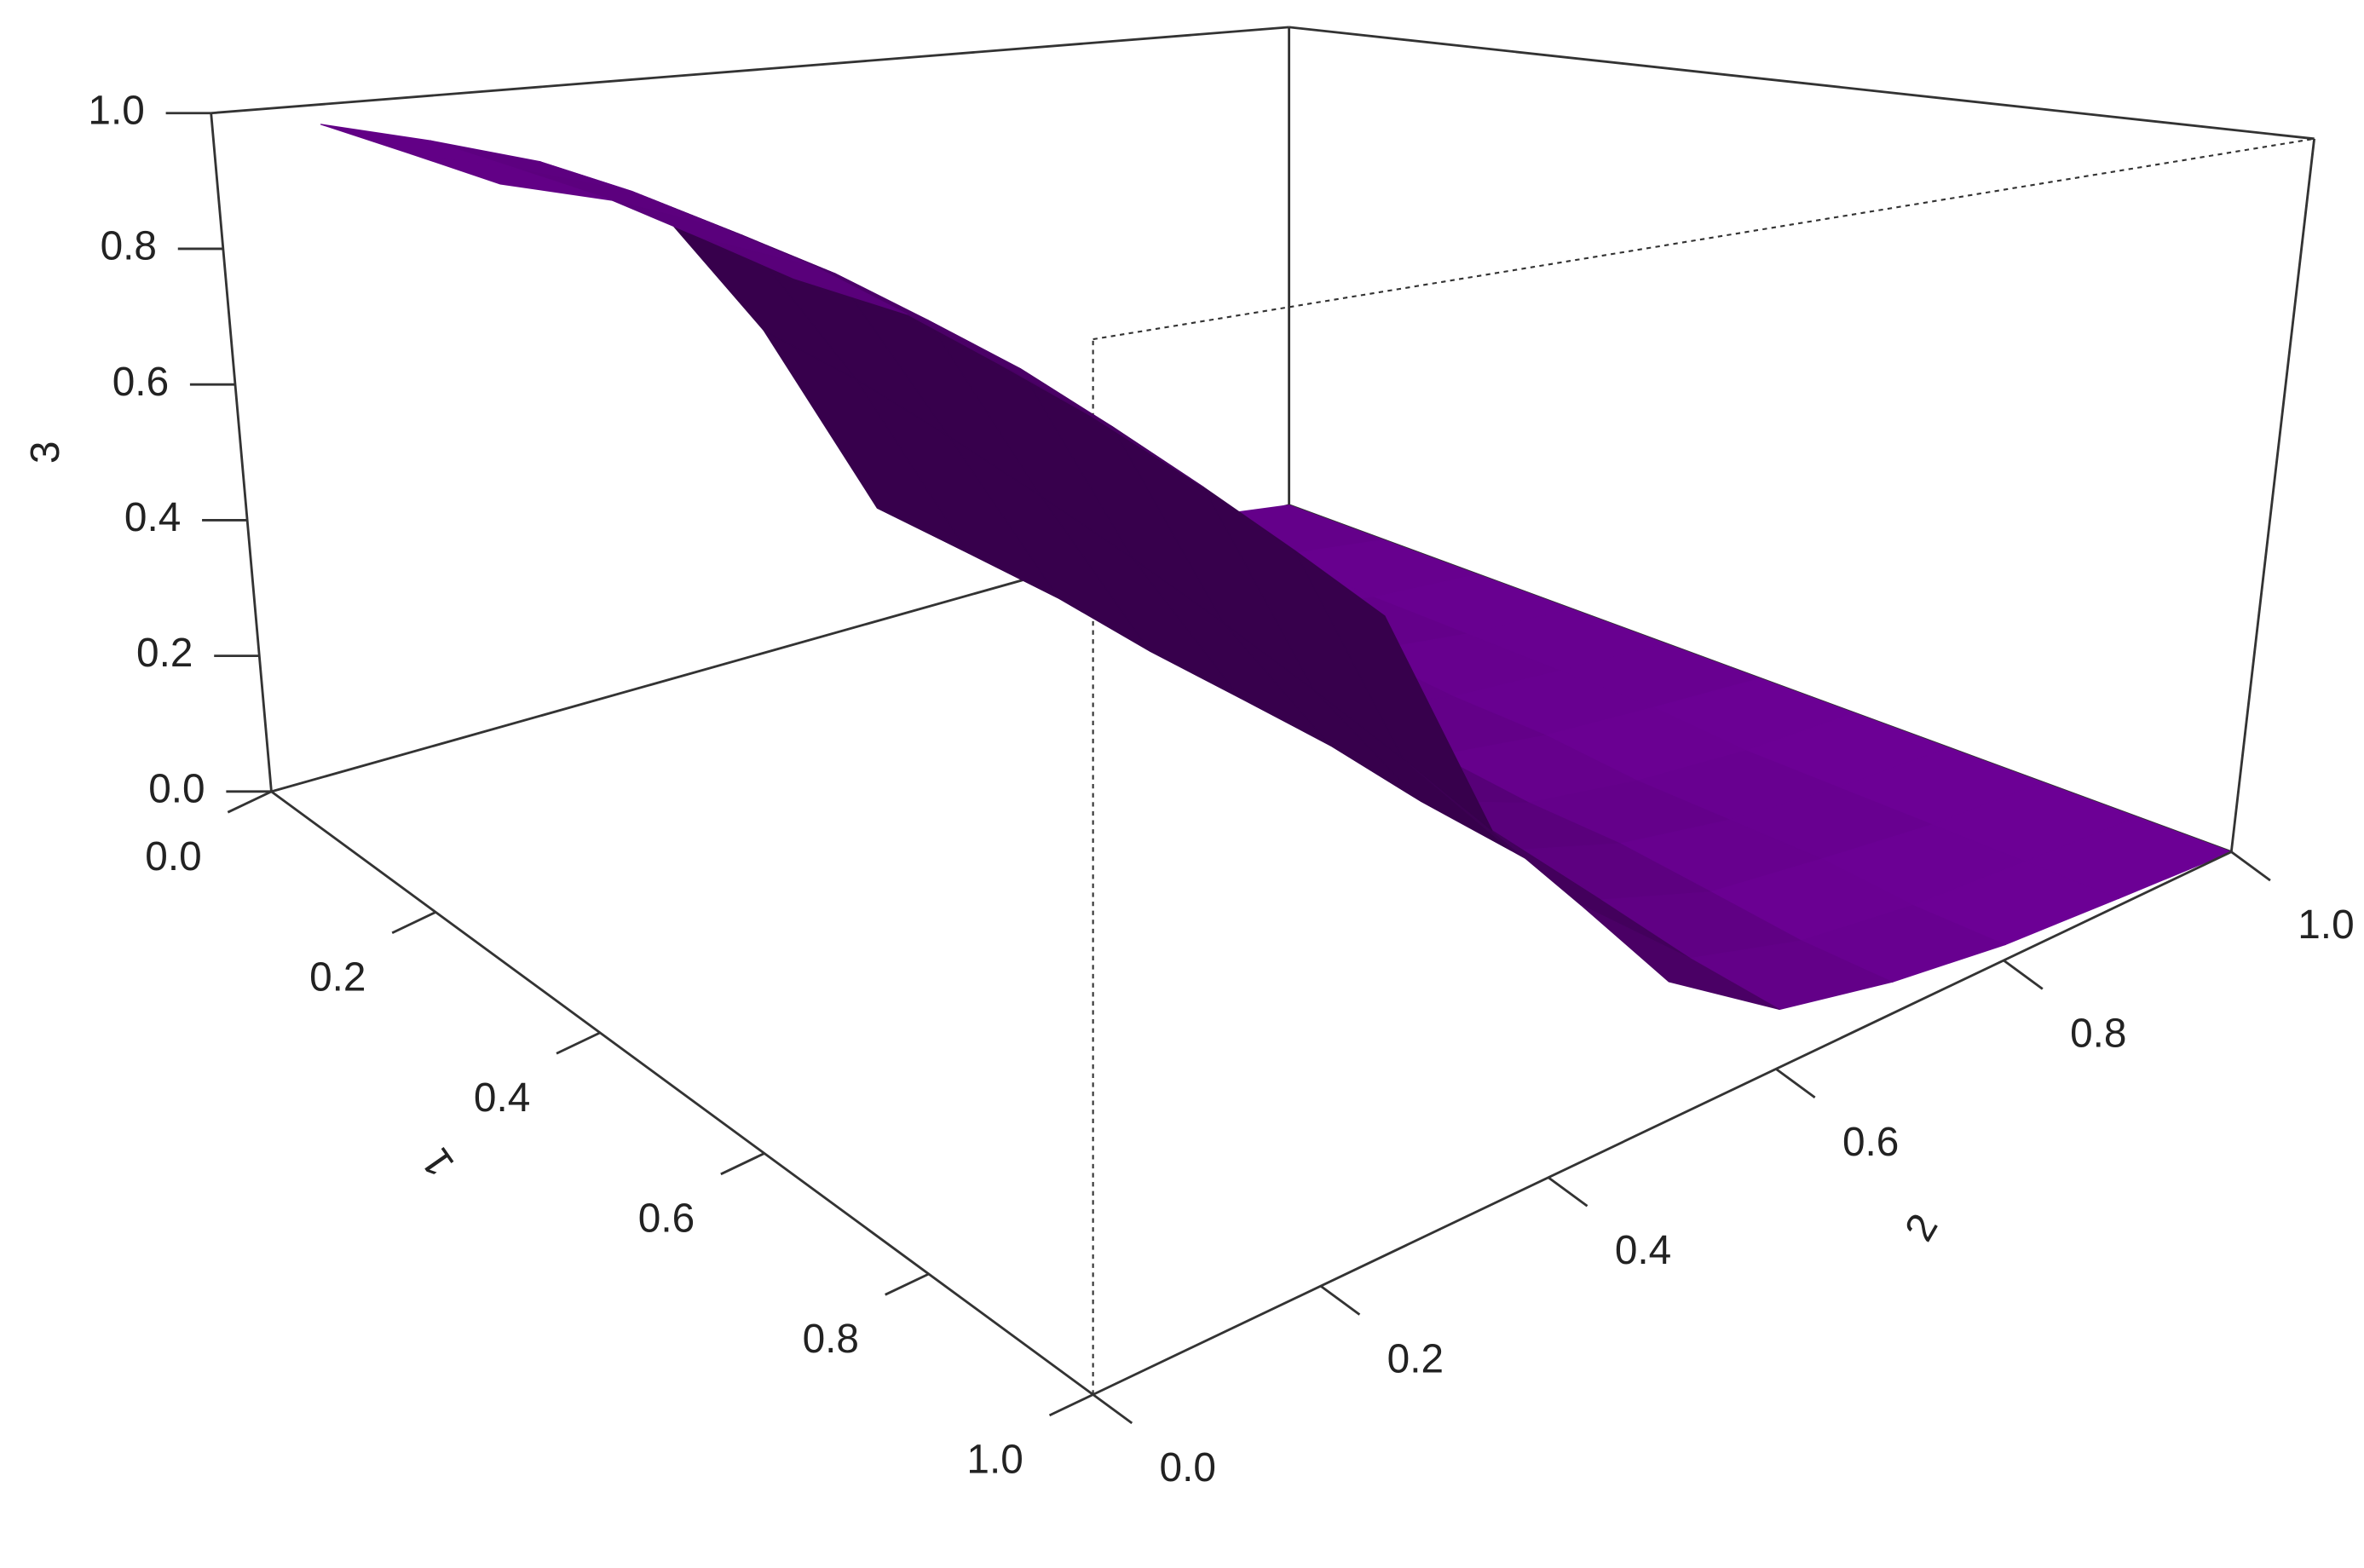  Describe the element at coordinates (176, 789) in the screenshot. I see `z-tick-label: 0.0` at that location.